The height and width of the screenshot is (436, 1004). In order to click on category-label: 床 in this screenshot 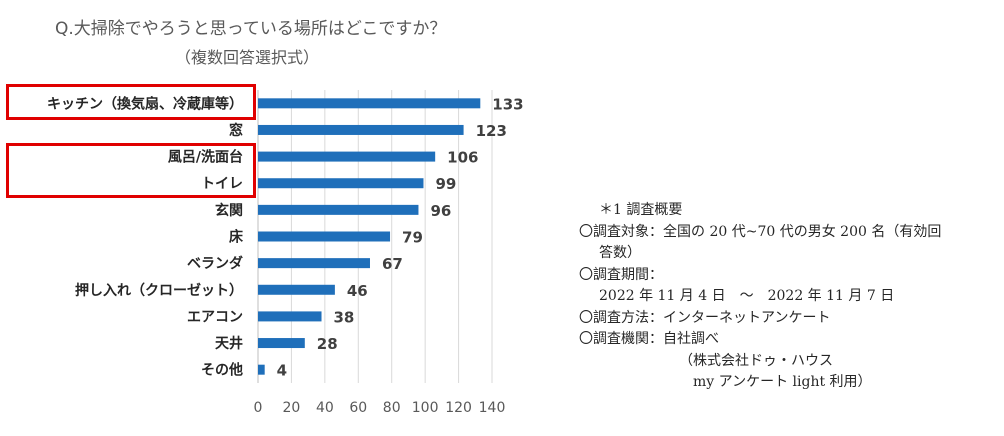, I will do `click(236, 237)`.